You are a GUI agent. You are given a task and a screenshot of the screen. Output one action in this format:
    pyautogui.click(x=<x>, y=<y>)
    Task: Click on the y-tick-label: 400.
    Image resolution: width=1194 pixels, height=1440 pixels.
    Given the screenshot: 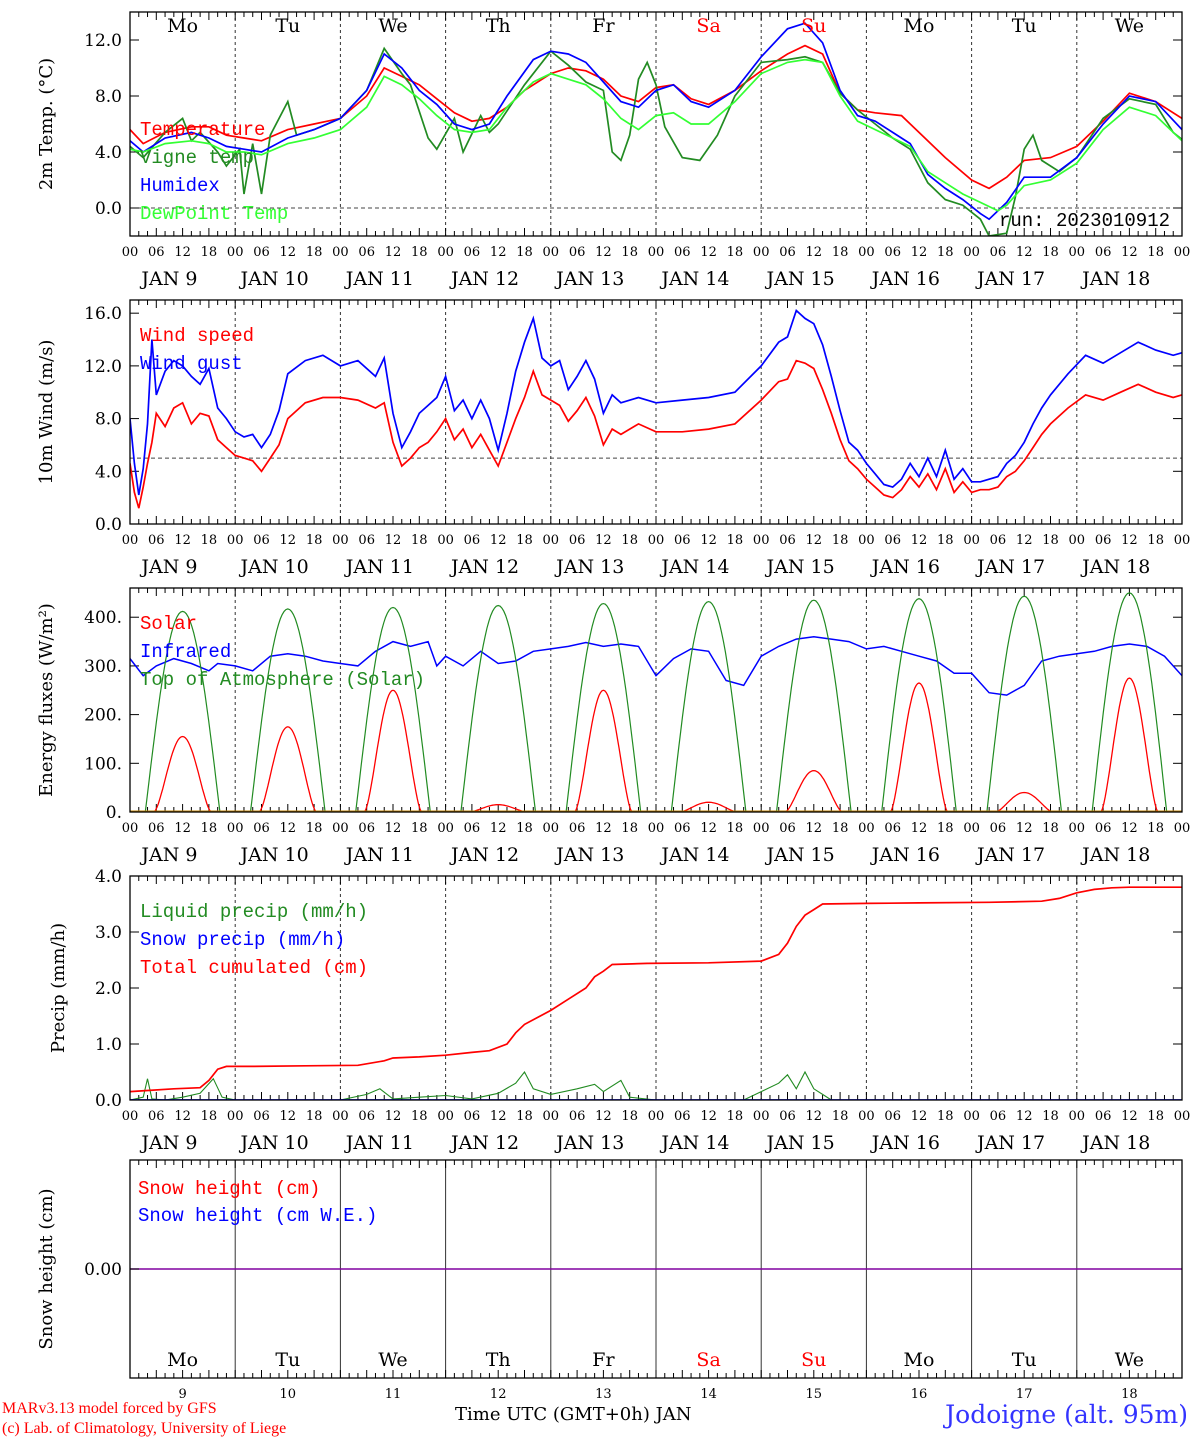 What is the action you would take?
    pyautogui.click(x=103, y=618)
    